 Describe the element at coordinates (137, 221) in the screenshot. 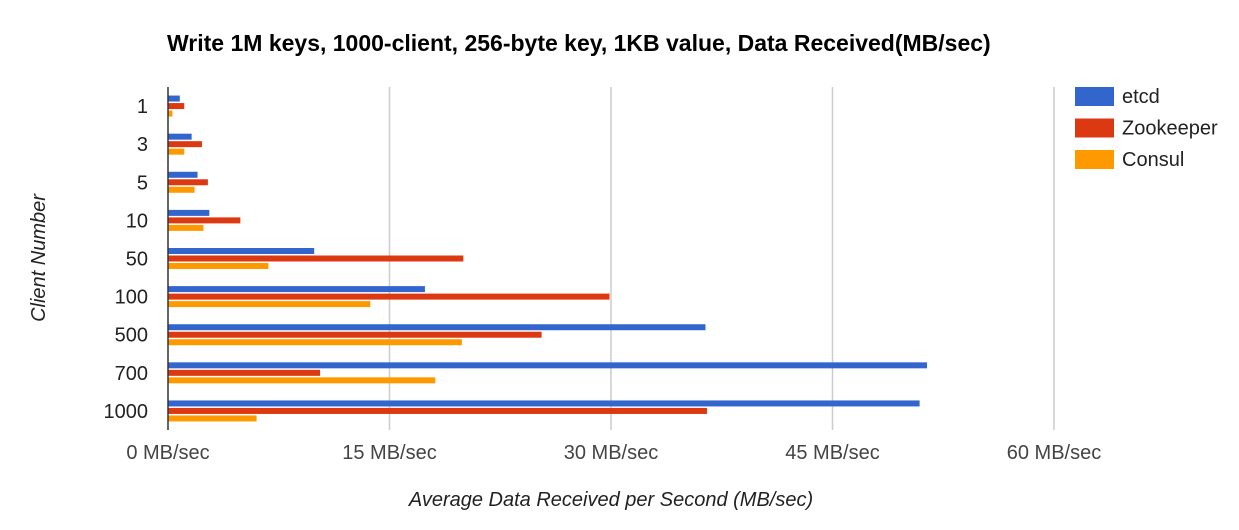

I see `category-label: 10` at that location.